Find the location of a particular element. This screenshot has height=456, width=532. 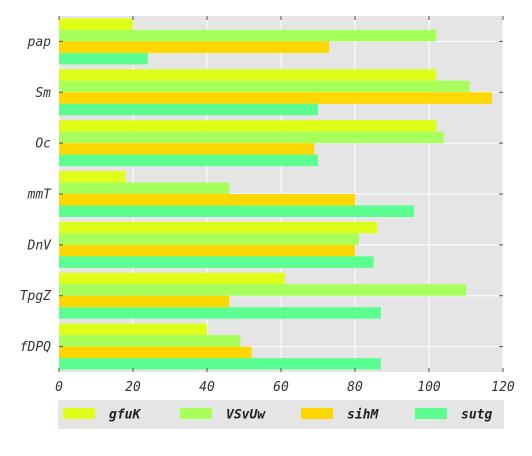

bar-Oc-VSvUw is located at coordinates (251, 137).